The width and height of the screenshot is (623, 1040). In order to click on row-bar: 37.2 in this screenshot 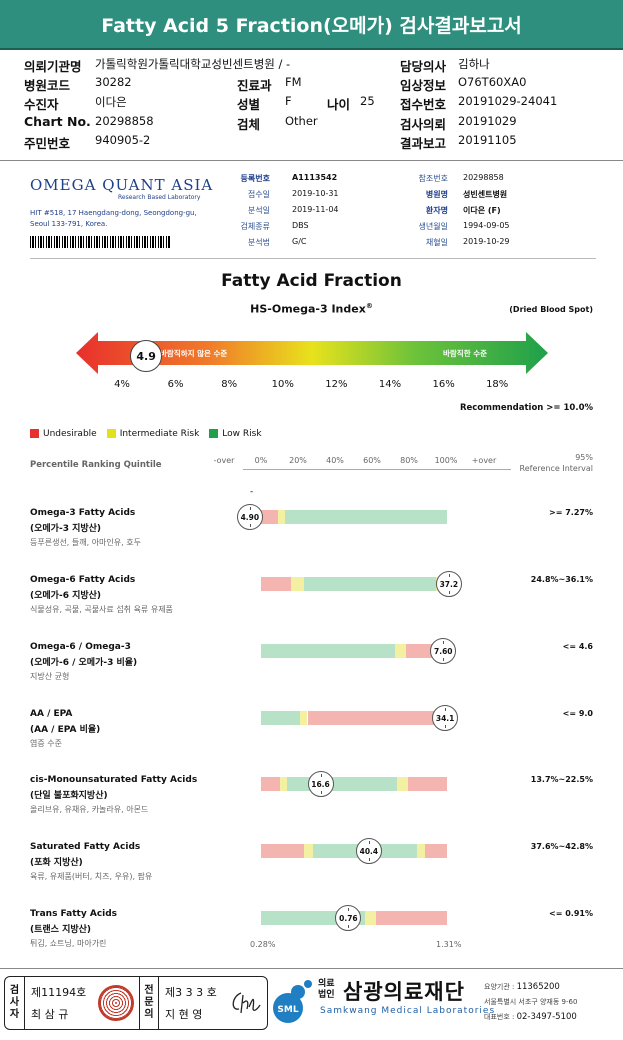, I will do `click(361, 584)`.